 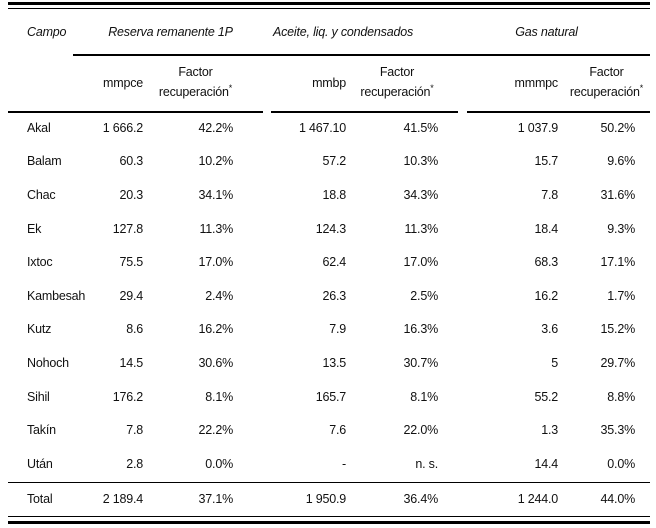 What do you see at coordinates (134, 463) in the screenshot?
I see `mmpce-cell: 2.8` at bounding box center [134, 463].